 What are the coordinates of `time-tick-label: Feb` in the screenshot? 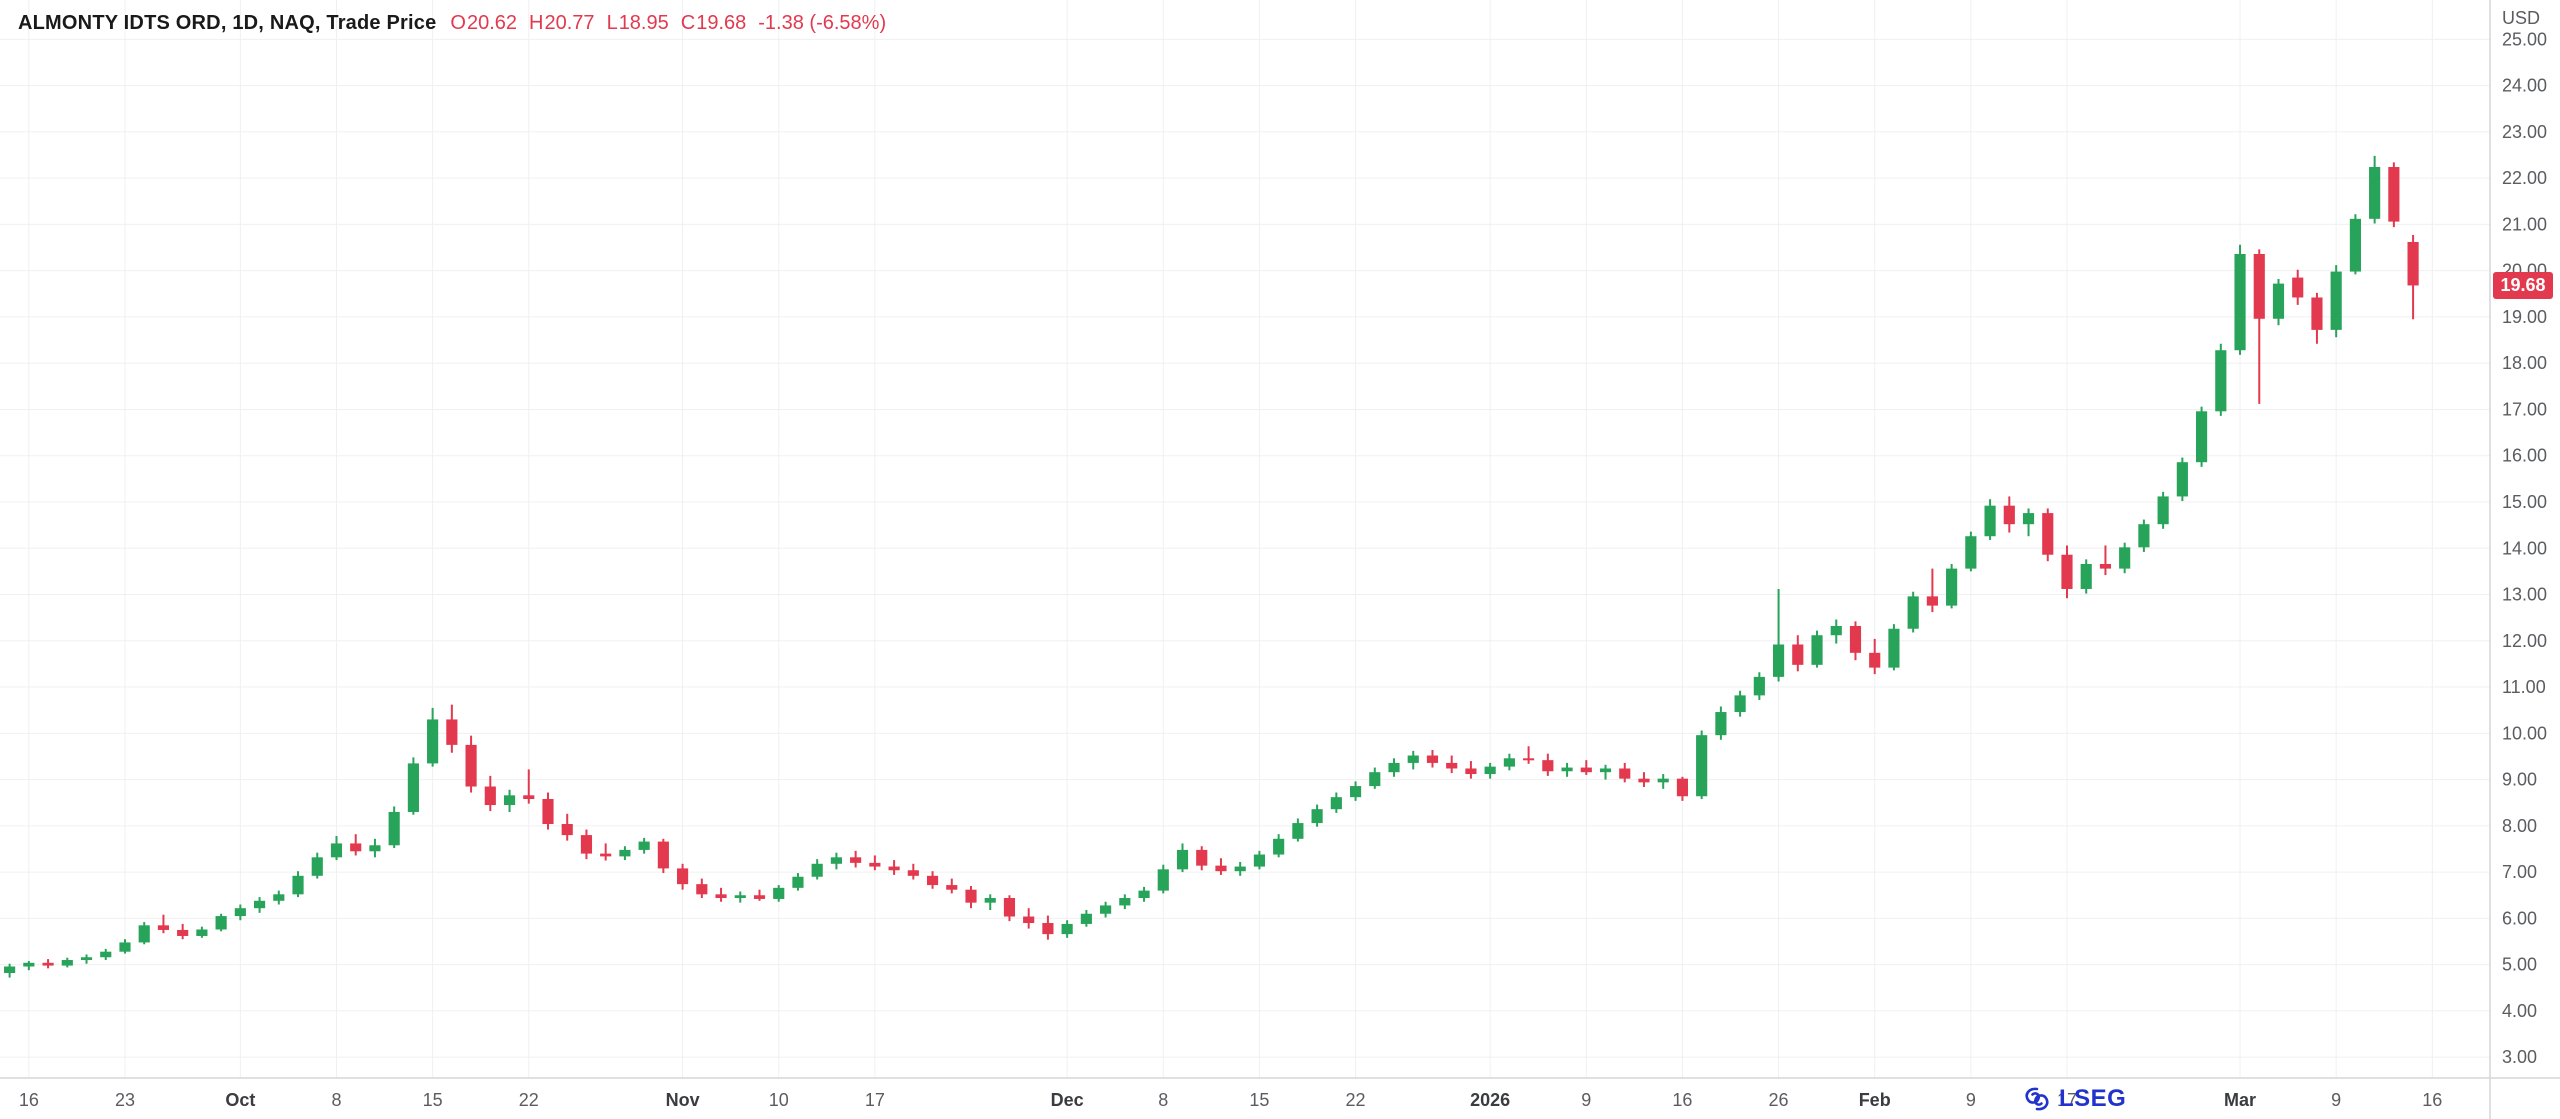 It's located at (1875, 1100).